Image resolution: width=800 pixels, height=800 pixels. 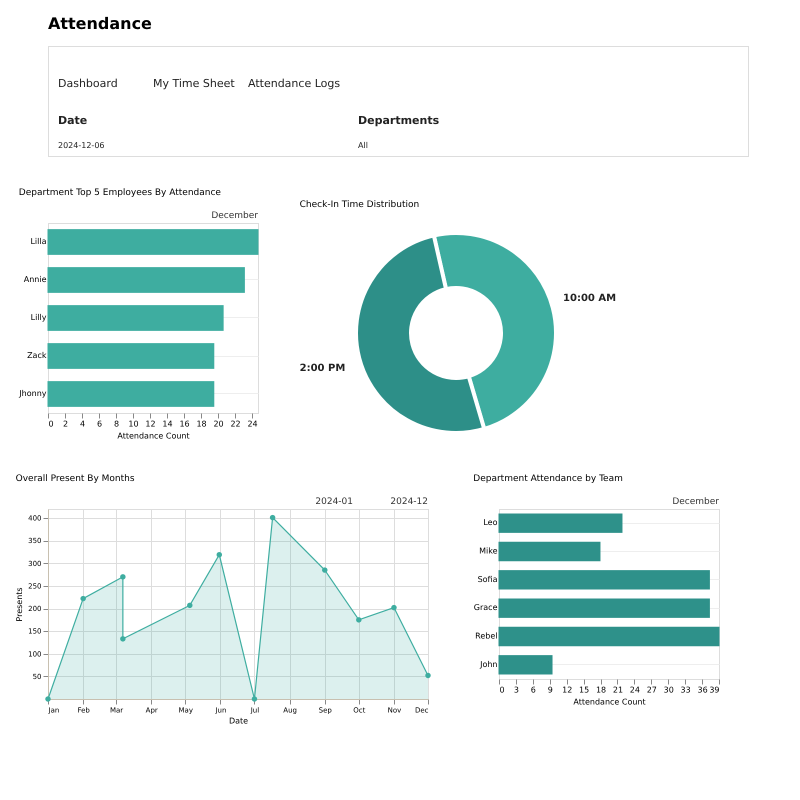 What do you see at coordinates (589, 298) in the screenshot?
I see `slice-label: 10:00 AM` at bounding box center [589, 298].